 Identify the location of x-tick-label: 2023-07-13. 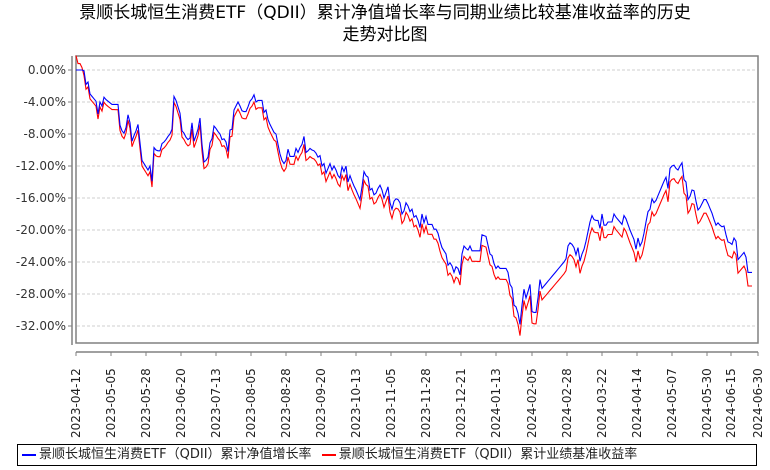
(216, 403).